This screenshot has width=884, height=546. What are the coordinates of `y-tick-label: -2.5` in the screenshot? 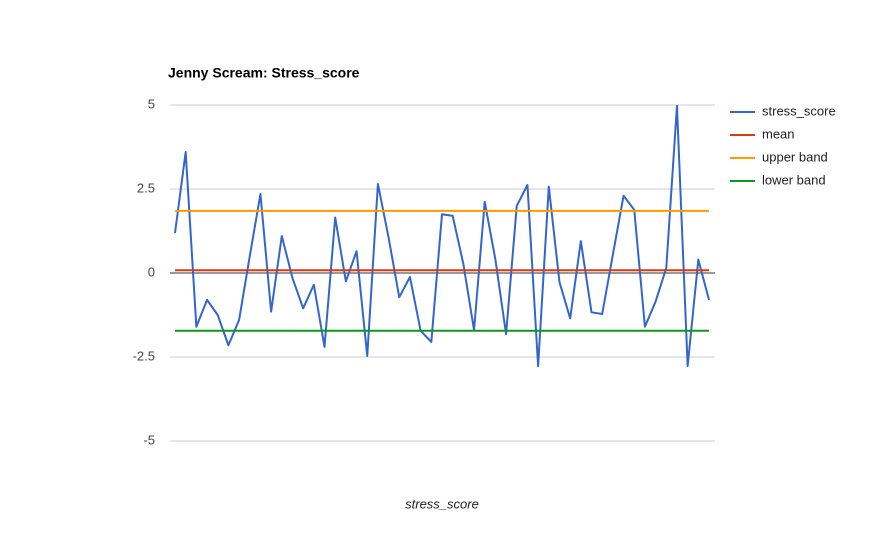 It's located at (144, 355).